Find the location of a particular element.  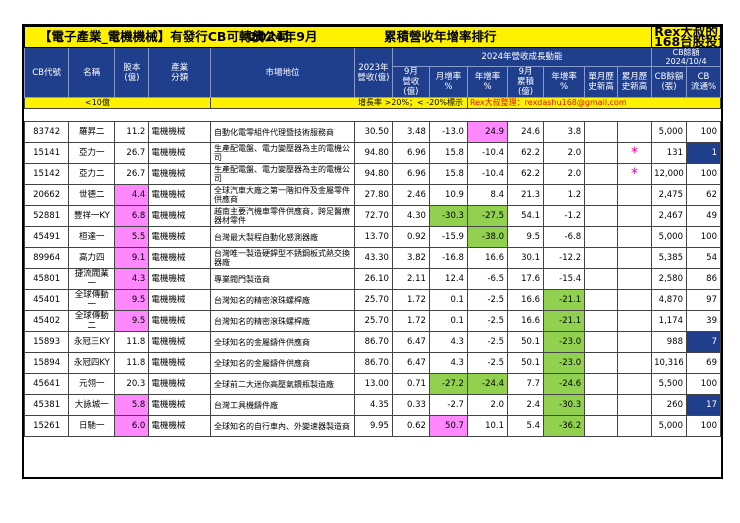

cell-month-rev: 0.62 is located at coordinates (410, 426).